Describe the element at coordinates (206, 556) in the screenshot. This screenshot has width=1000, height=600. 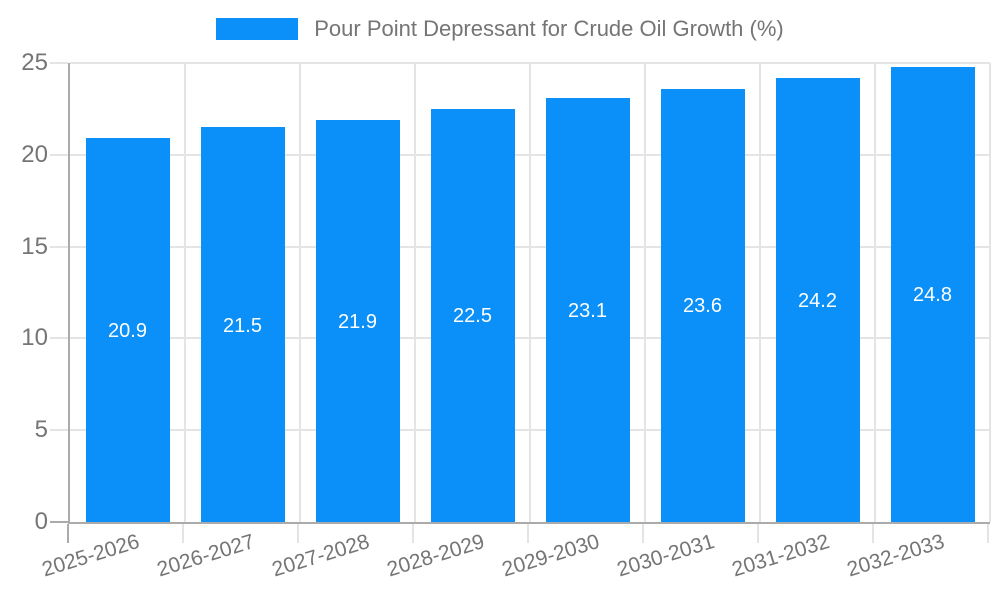
I see `x-axis-tick-label: 2026-2027` at that location.